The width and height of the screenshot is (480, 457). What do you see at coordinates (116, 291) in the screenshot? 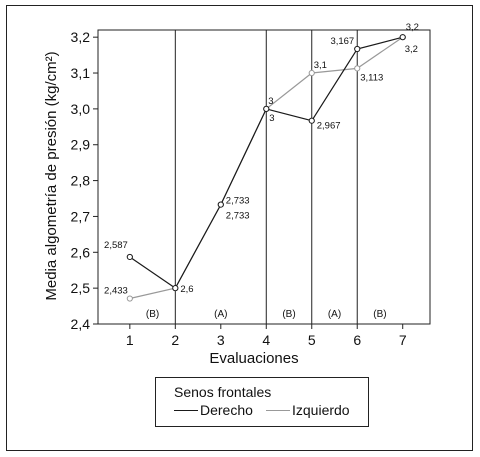
I see `data-label-izquierdo: 2,433` at bounding box center [116, 291].